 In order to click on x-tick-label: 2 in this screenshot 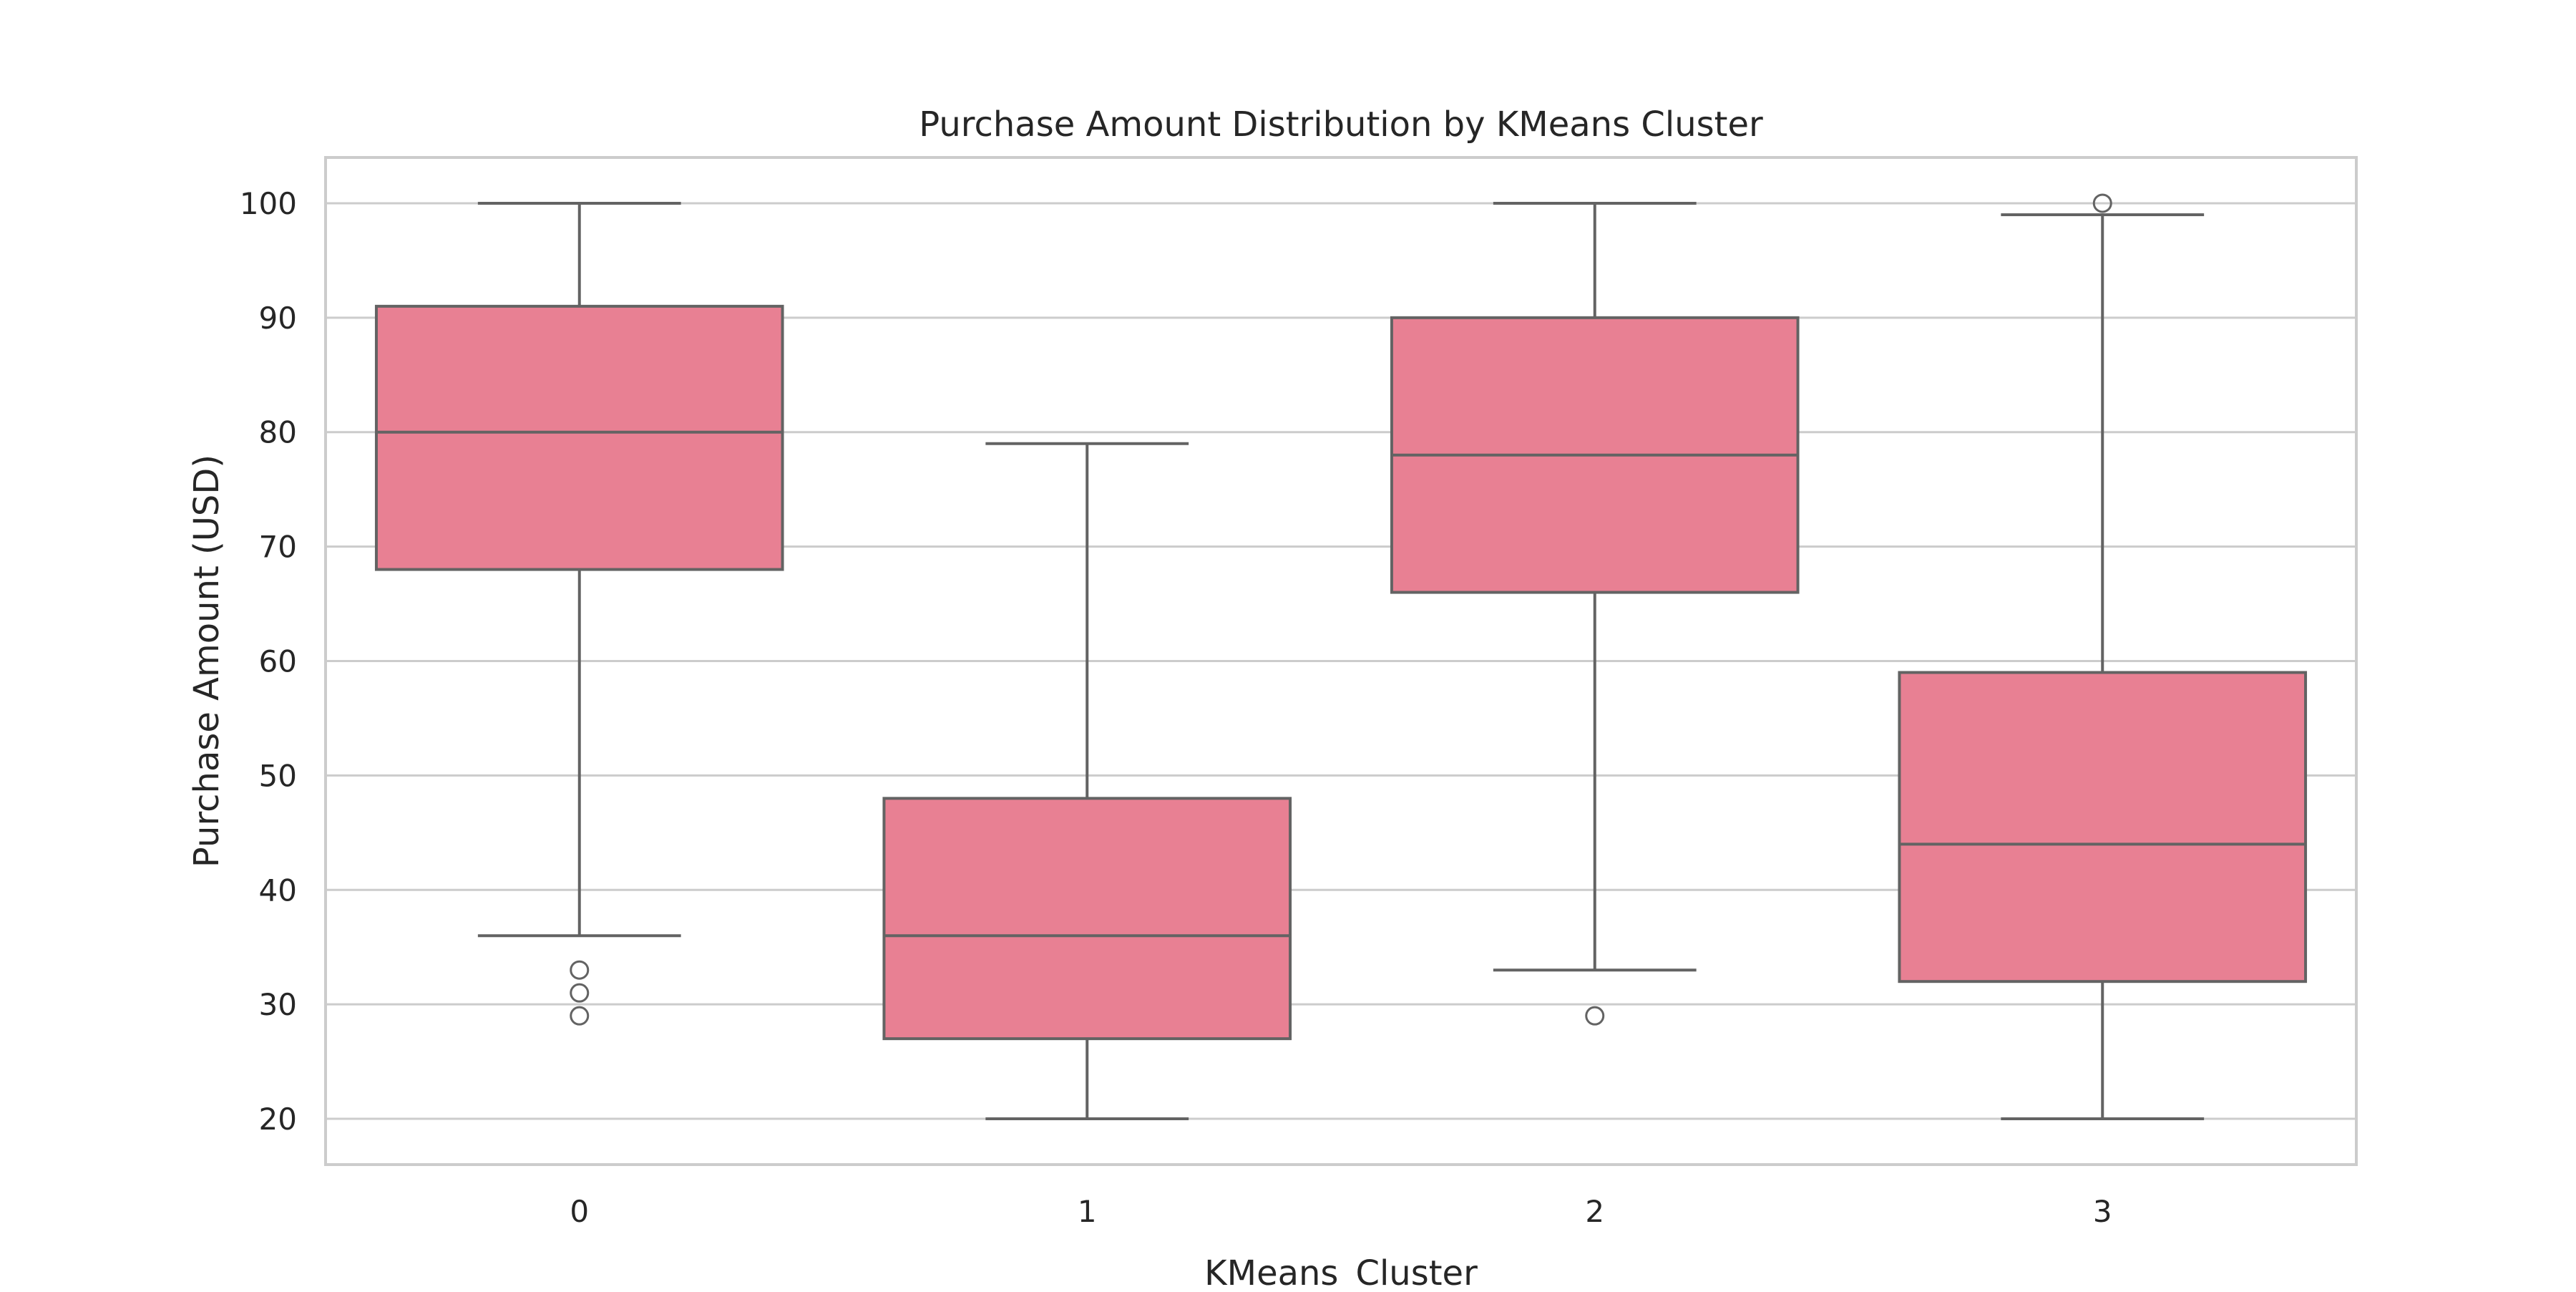, I will do `click(1594, 1211)`.